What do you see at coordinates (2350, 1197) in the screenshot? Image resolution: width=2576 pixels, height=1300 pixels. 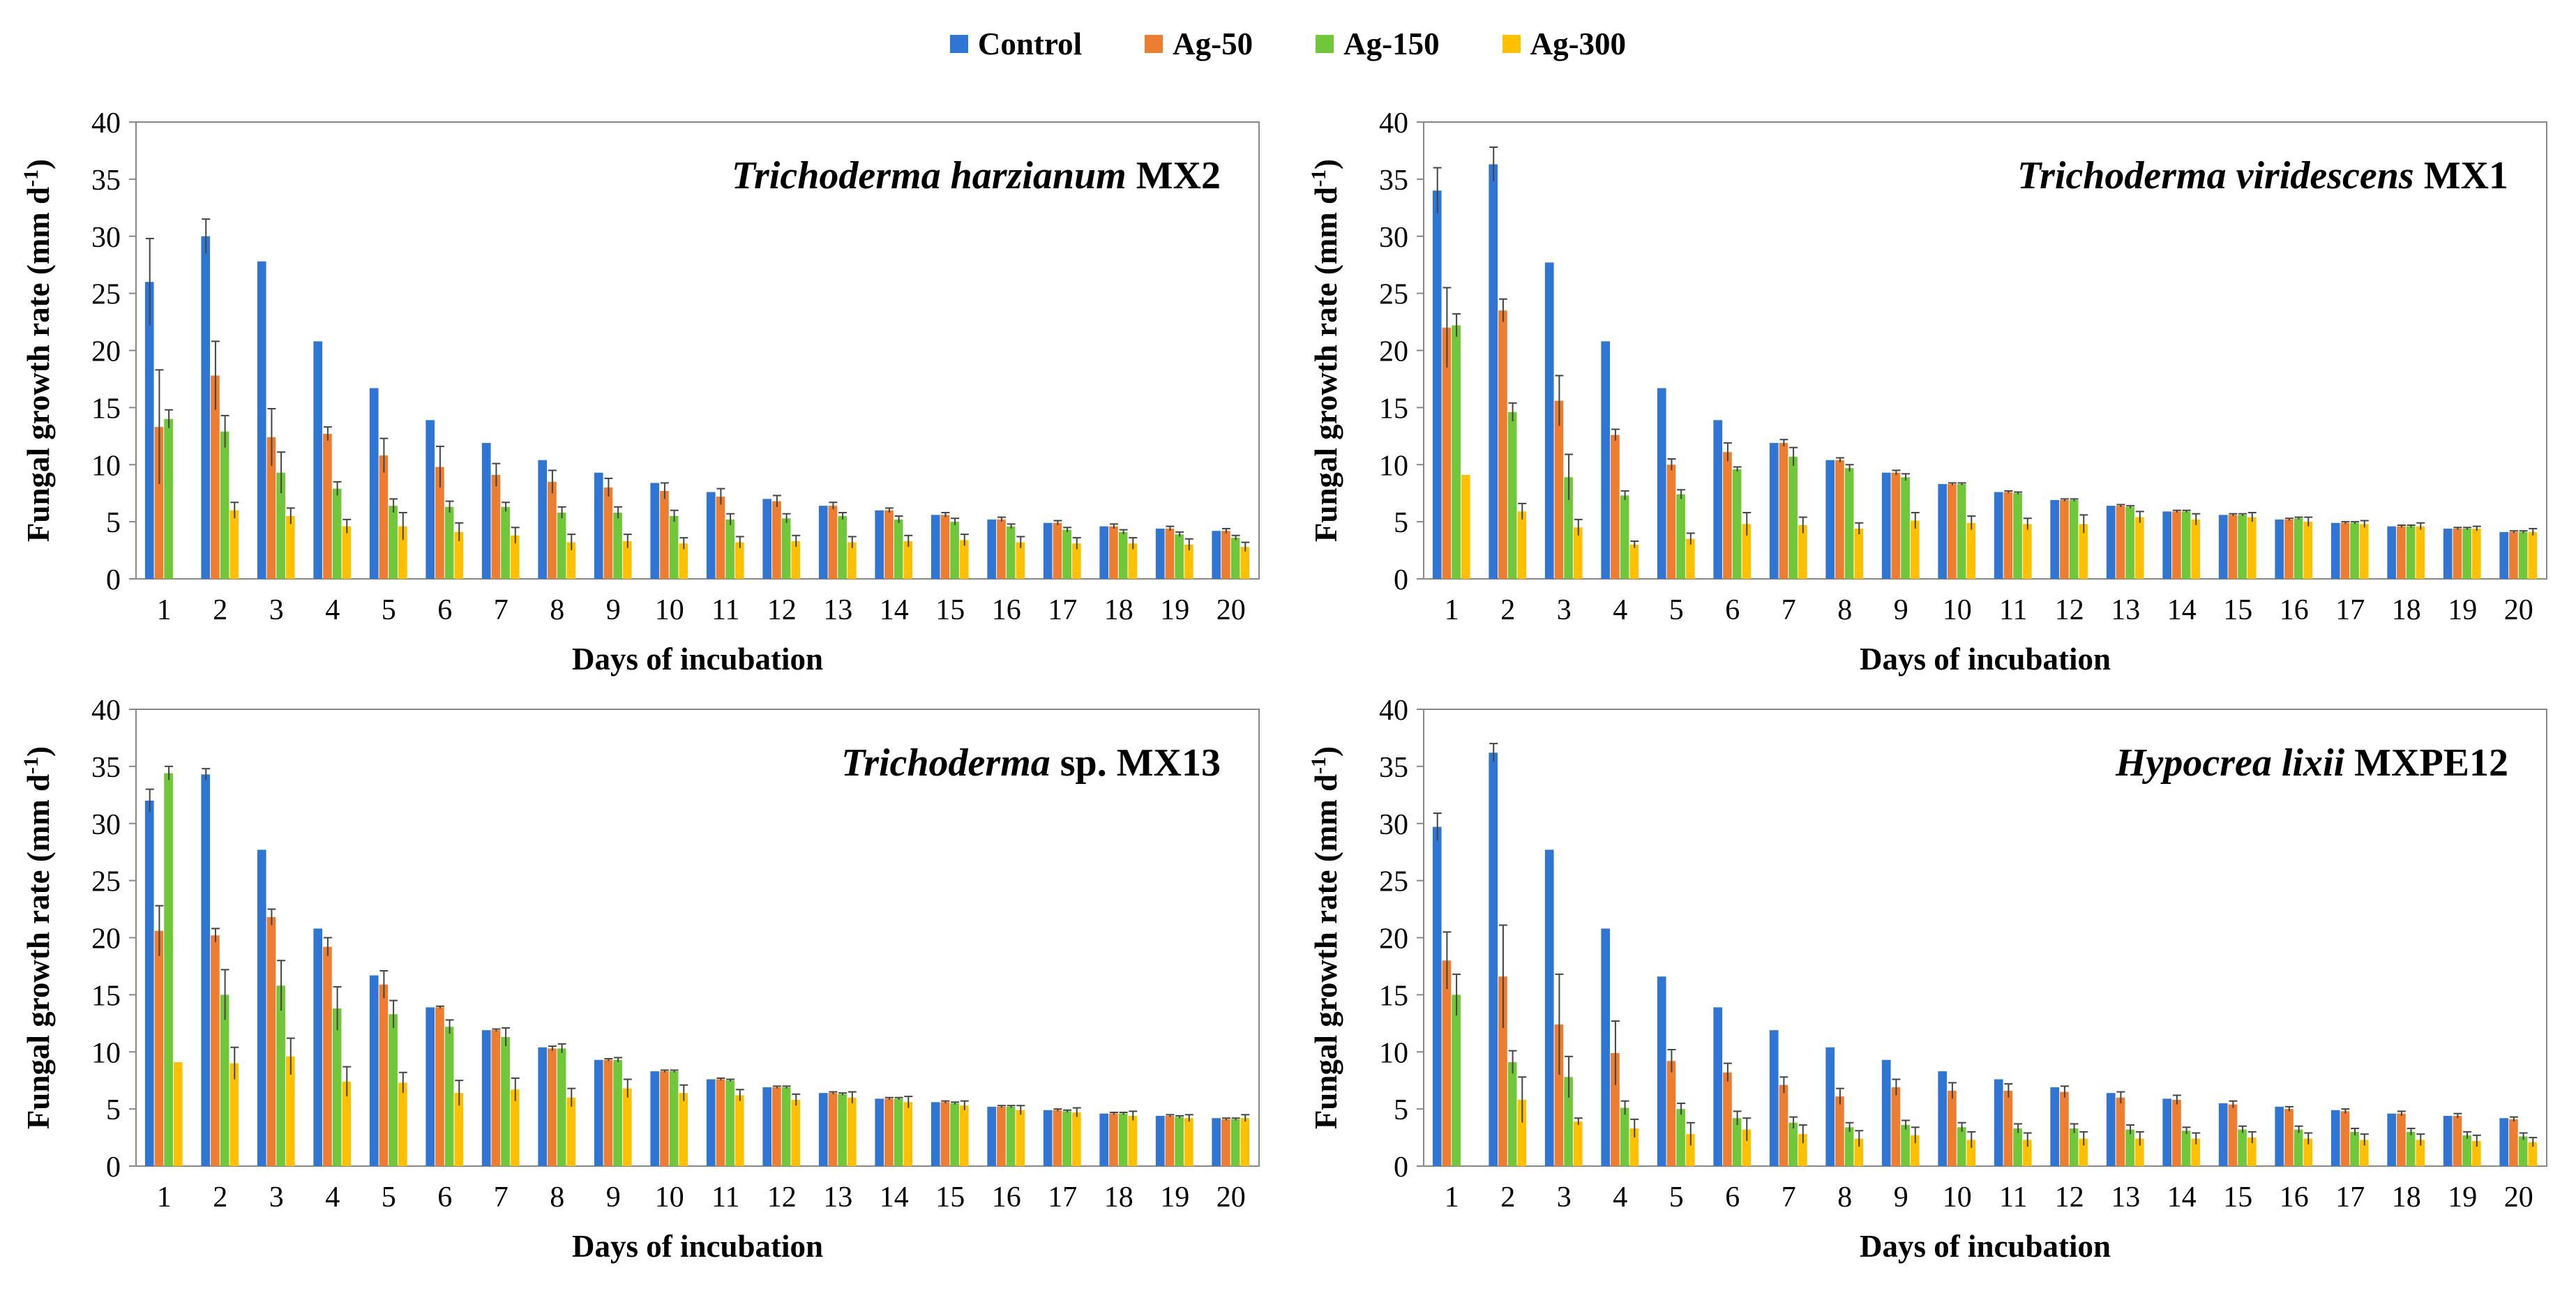 I see `x-tick-label: 17` at bounding box center [2350, 1197].